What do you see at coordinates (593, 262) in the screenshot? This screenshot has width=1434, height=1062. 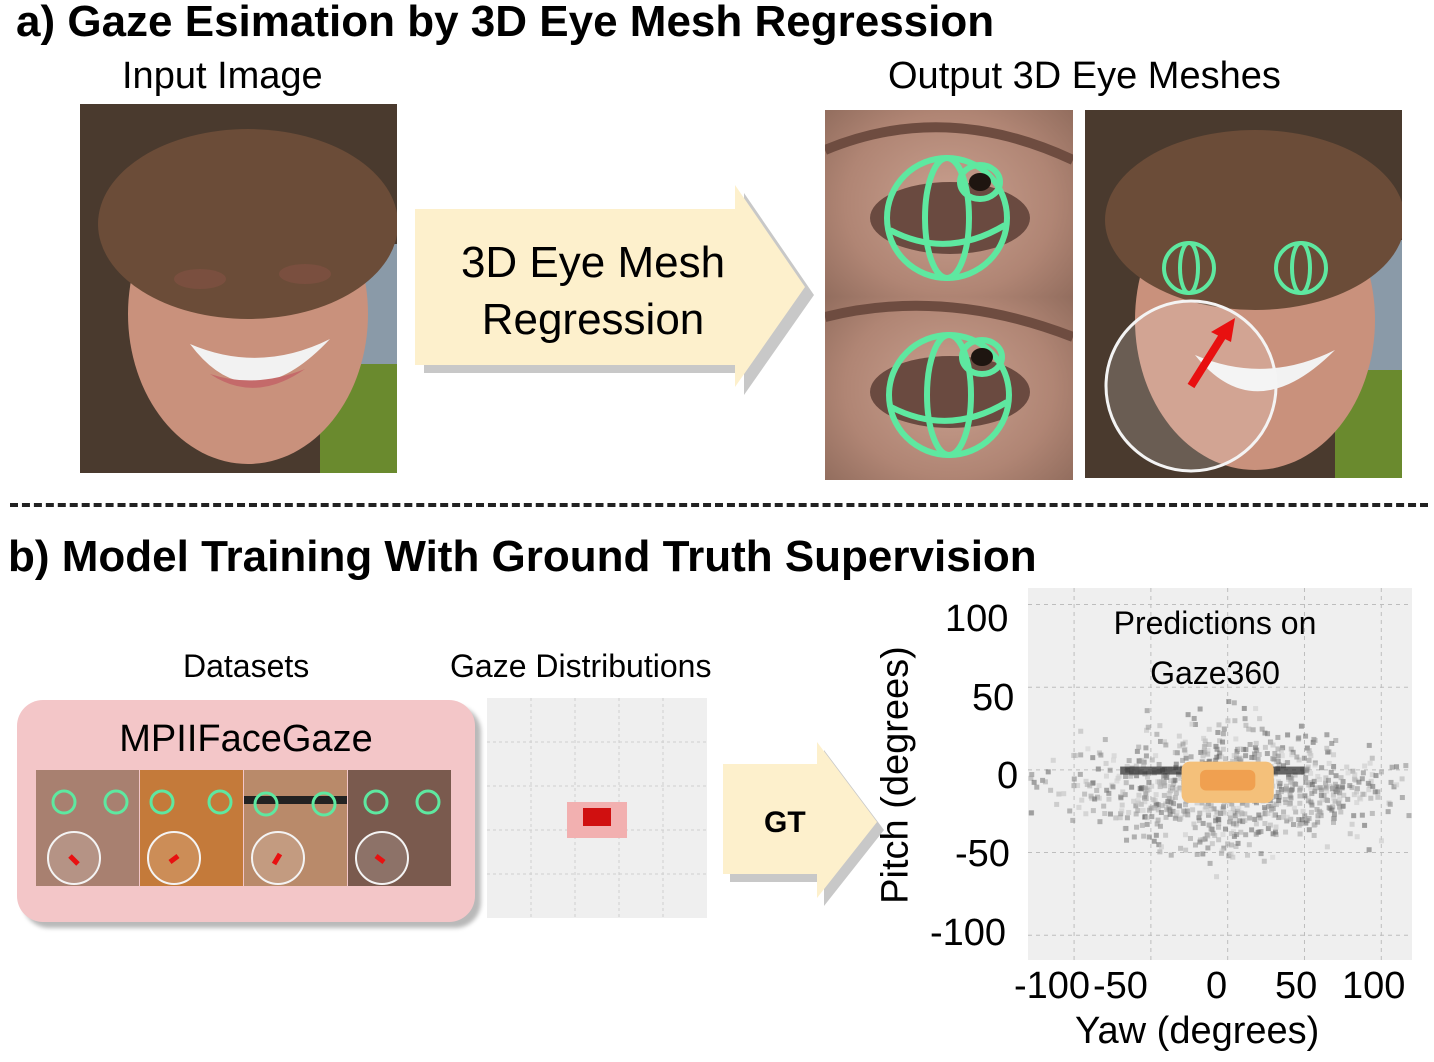 I see `arrow-line1: 3D Eye Mesh` at bounding box center [593, 262].